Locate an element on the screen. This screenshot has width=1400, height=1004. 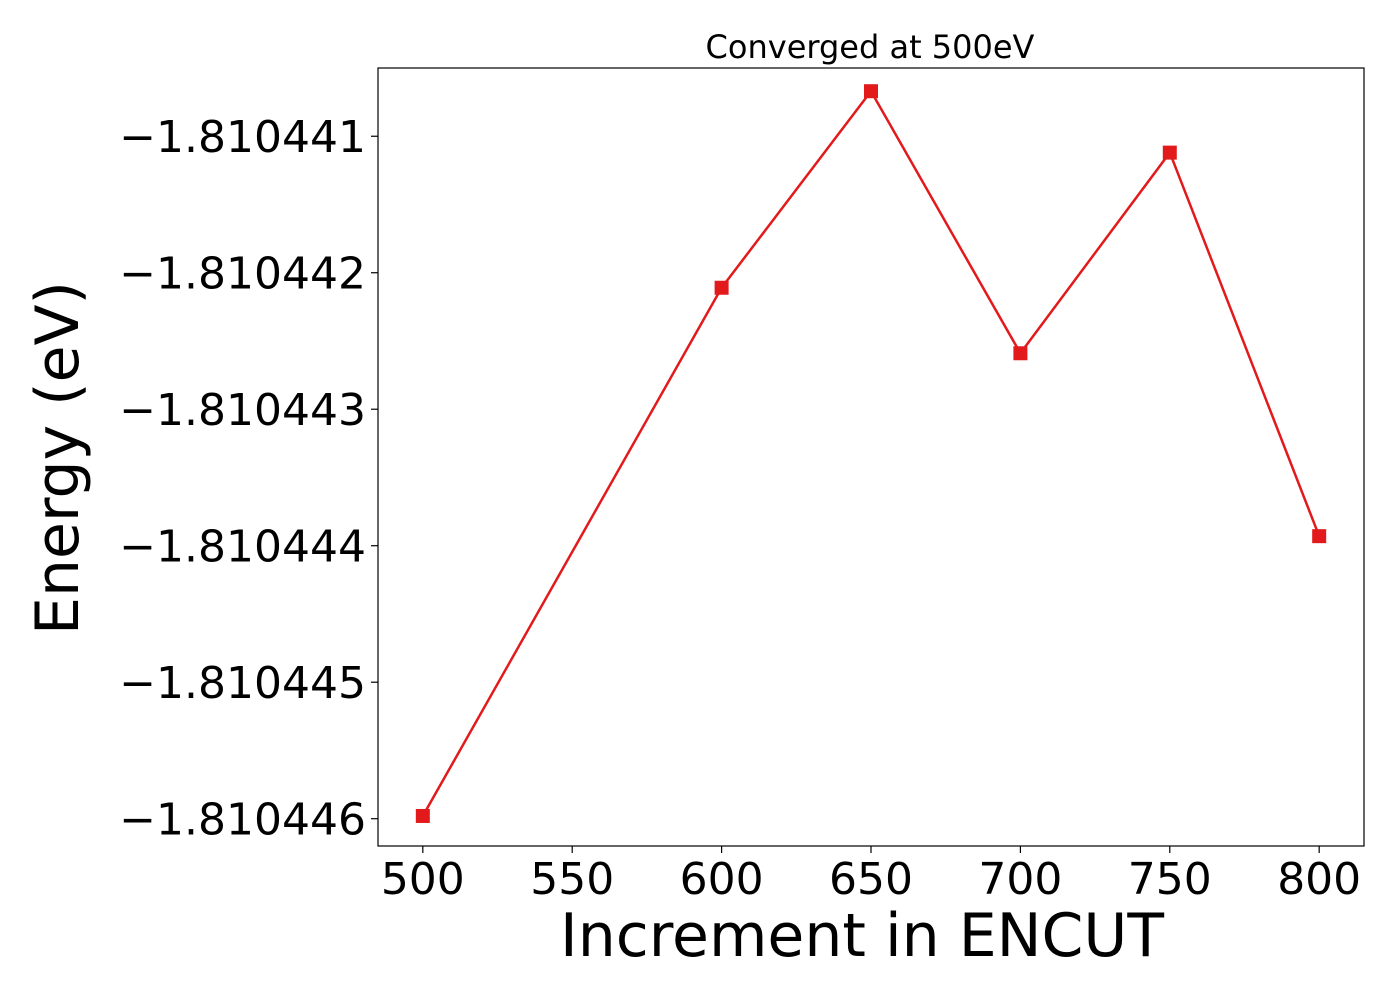
x-tick-label: 650 is located at coordinates (871, 879).